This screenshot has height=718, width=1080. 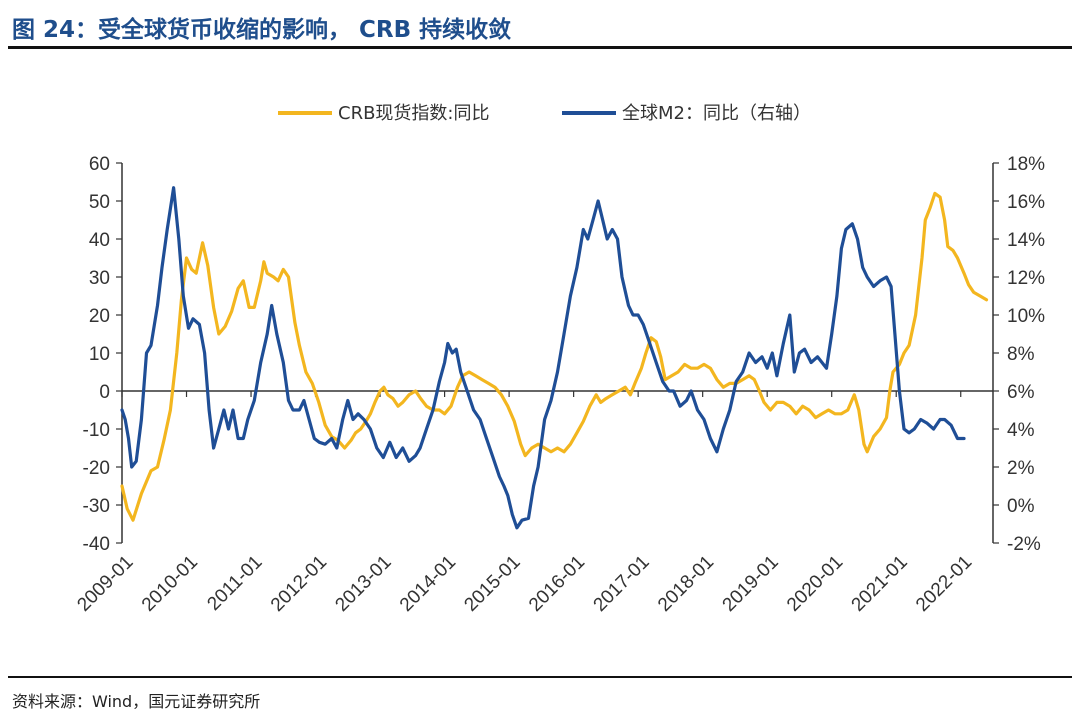 I want to click on x-tick-label: 2018-01, so click(x=686, y=584).